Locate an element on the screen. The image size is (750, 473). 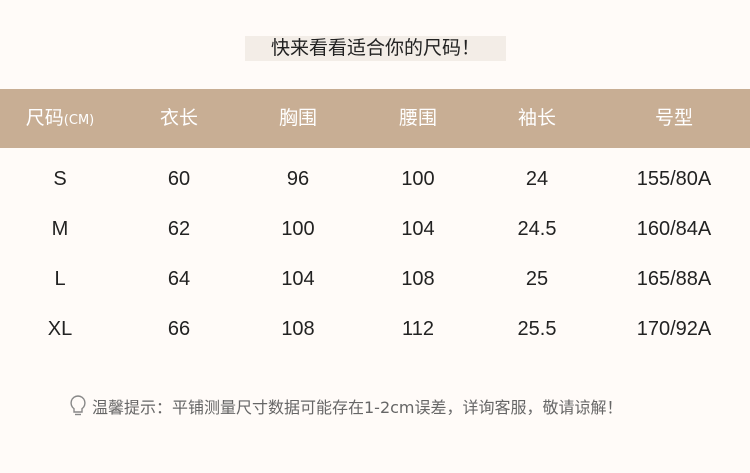
tip-text: 温馨提示：平铺测量尺寸数据可能存在1-2cm误差，详询客服，敬请谅解！ is located at coordinates (357, 407).